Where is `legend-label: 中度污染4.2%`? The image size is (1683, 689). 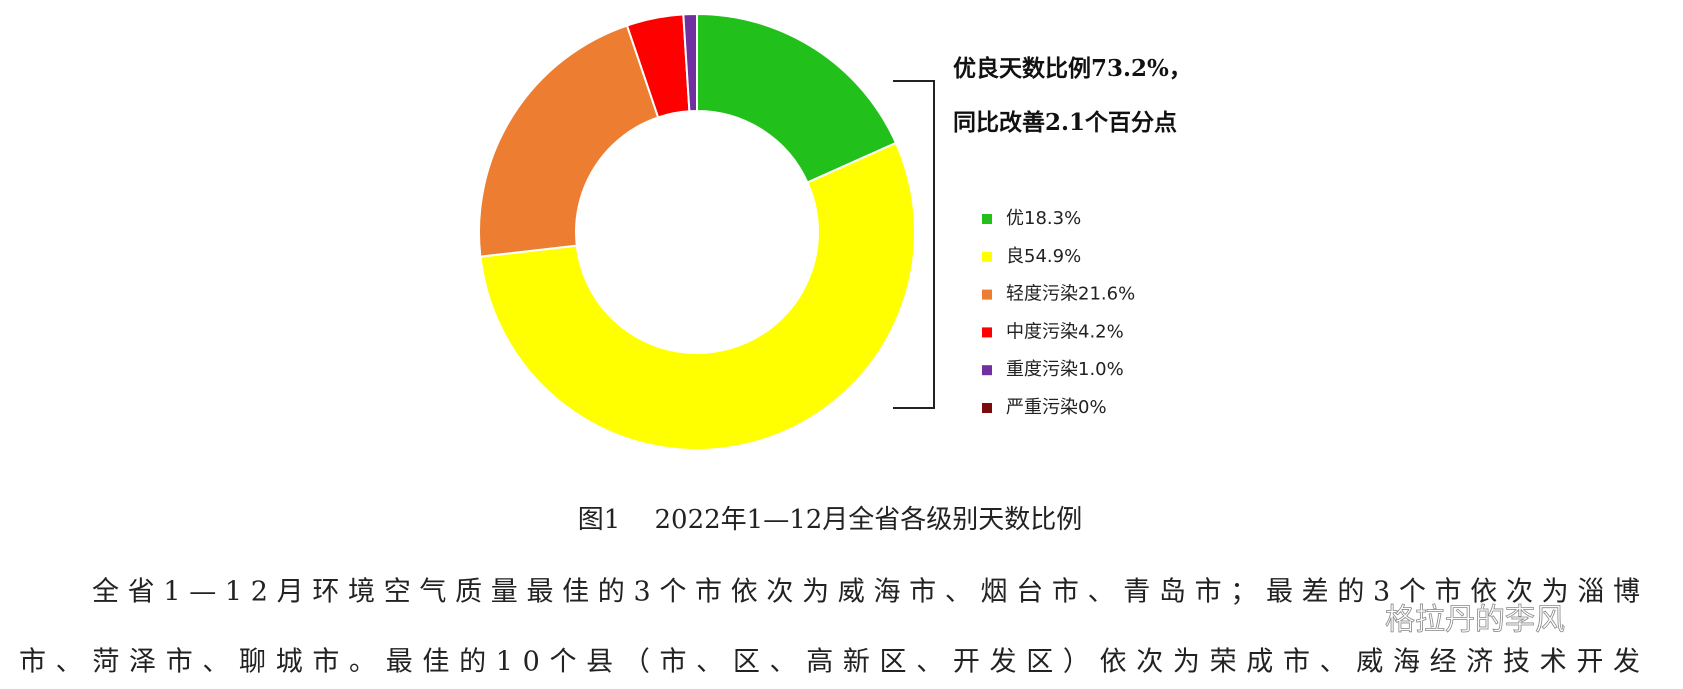
legend-label: 中度污染4.2% is located at coordinates (1065, 331).